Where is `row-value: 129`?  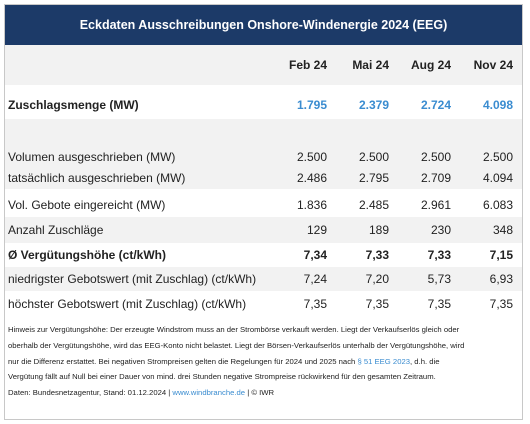 row-value: 129 is located at coordinates (316, 230).